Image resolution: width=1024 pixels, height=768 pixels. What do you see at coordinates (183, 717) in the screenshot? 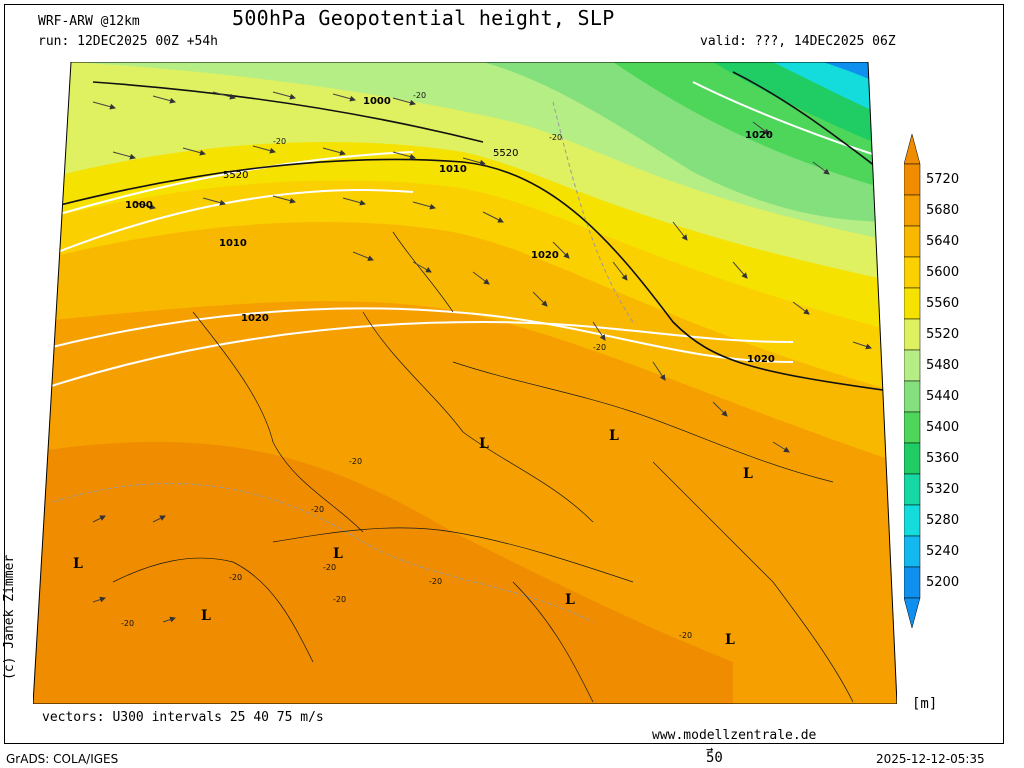
I see `vectors-legend: vectors: U300 intervals 25 40 75 m/s` at bounding box center [183, 717].